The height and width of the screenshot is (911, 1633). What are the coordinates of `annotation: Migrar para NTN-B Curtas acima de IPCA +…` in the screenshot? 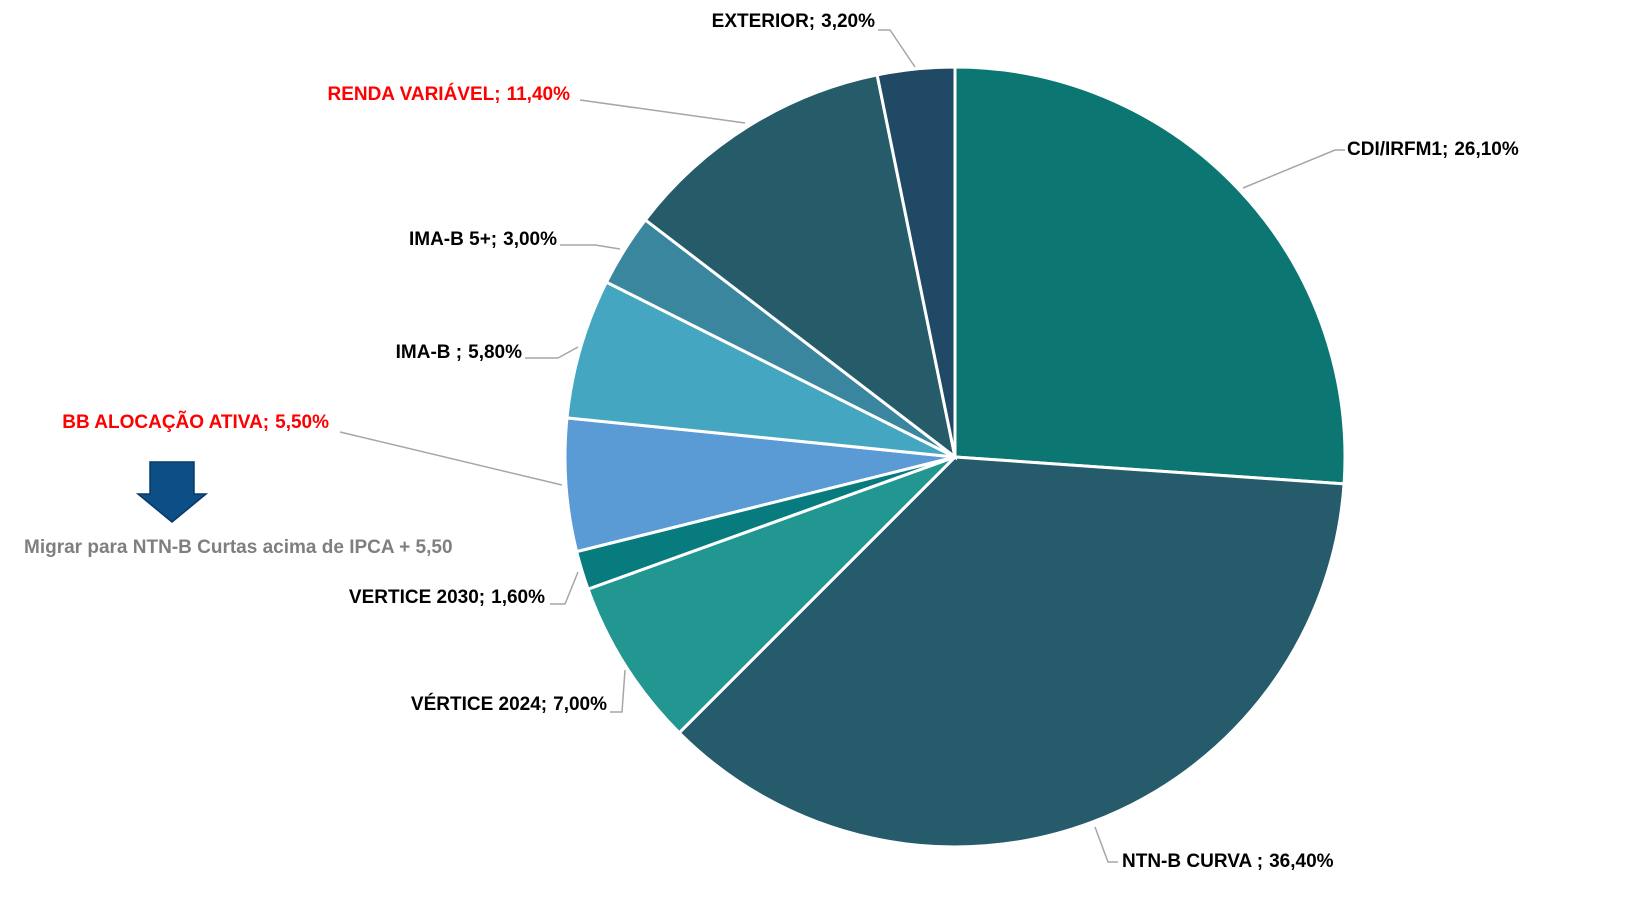 It's located at (238, 547).